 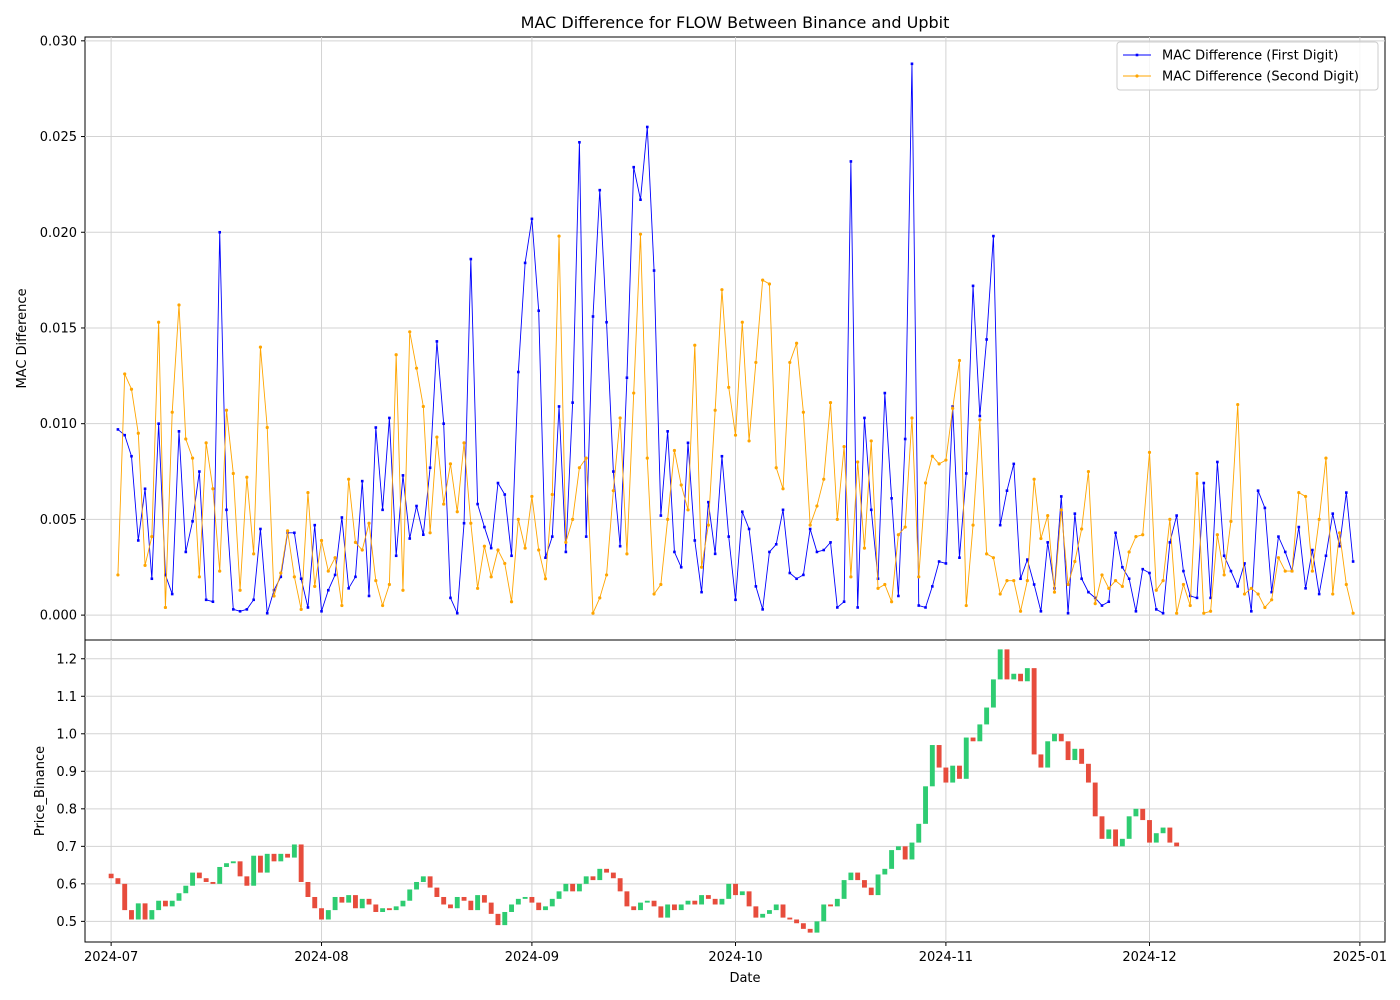 I want to click on legend-marker-second-digit, so click(x=1137, y=76).